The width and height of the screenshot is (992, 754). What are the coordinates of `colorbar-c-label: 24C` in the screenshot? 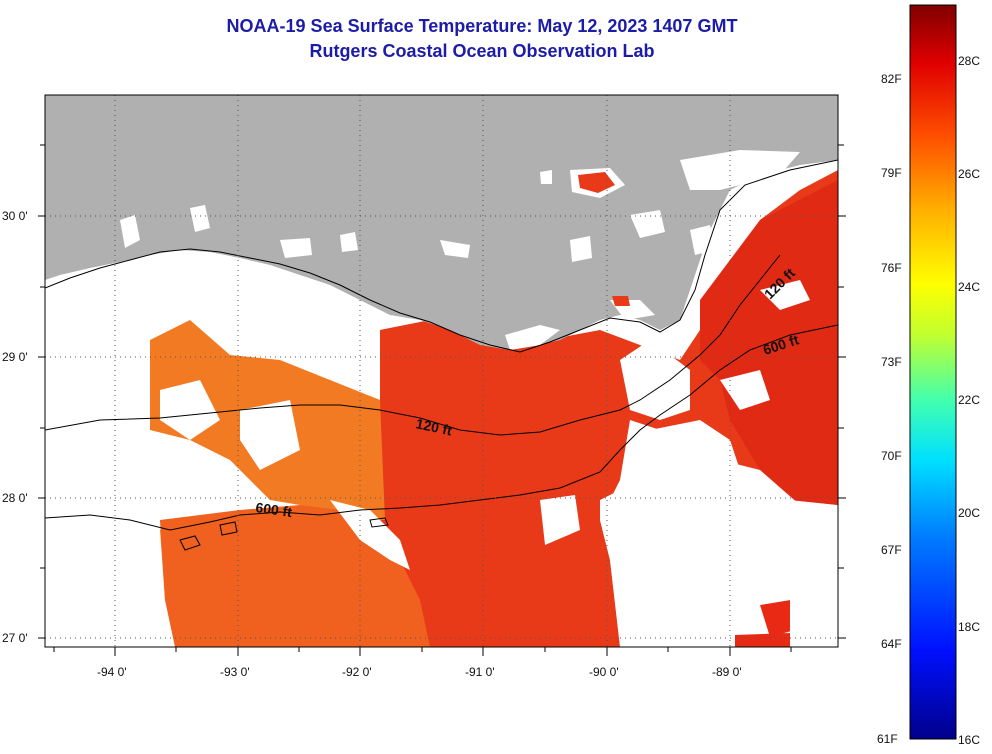 It's located at (969, 287).